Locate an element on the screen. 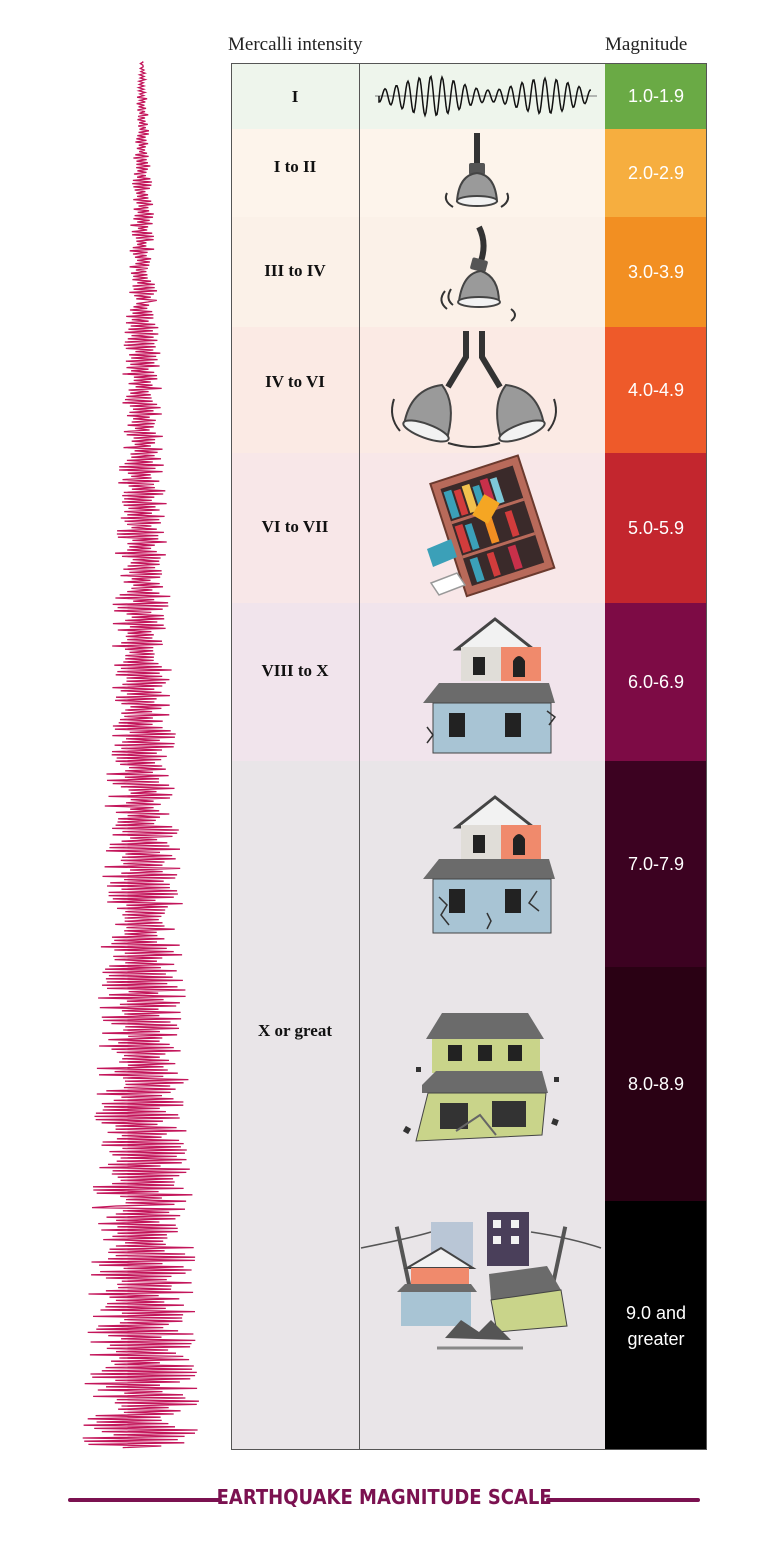 Image resolution: width=768 pixels, height=1553 pixels. magnitude-cell: 3.0-3.9 is located at coordinates (656, 272).